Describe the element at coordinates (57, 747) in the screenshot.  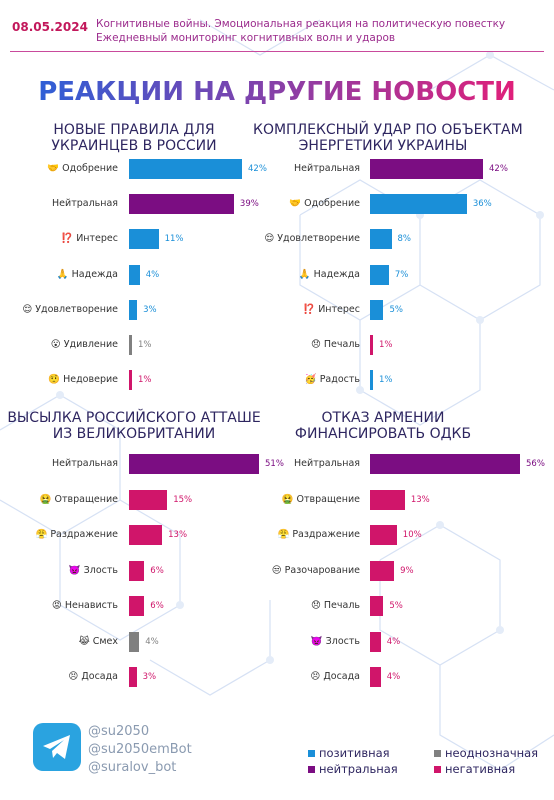
I see `telegram-icon` at that location.